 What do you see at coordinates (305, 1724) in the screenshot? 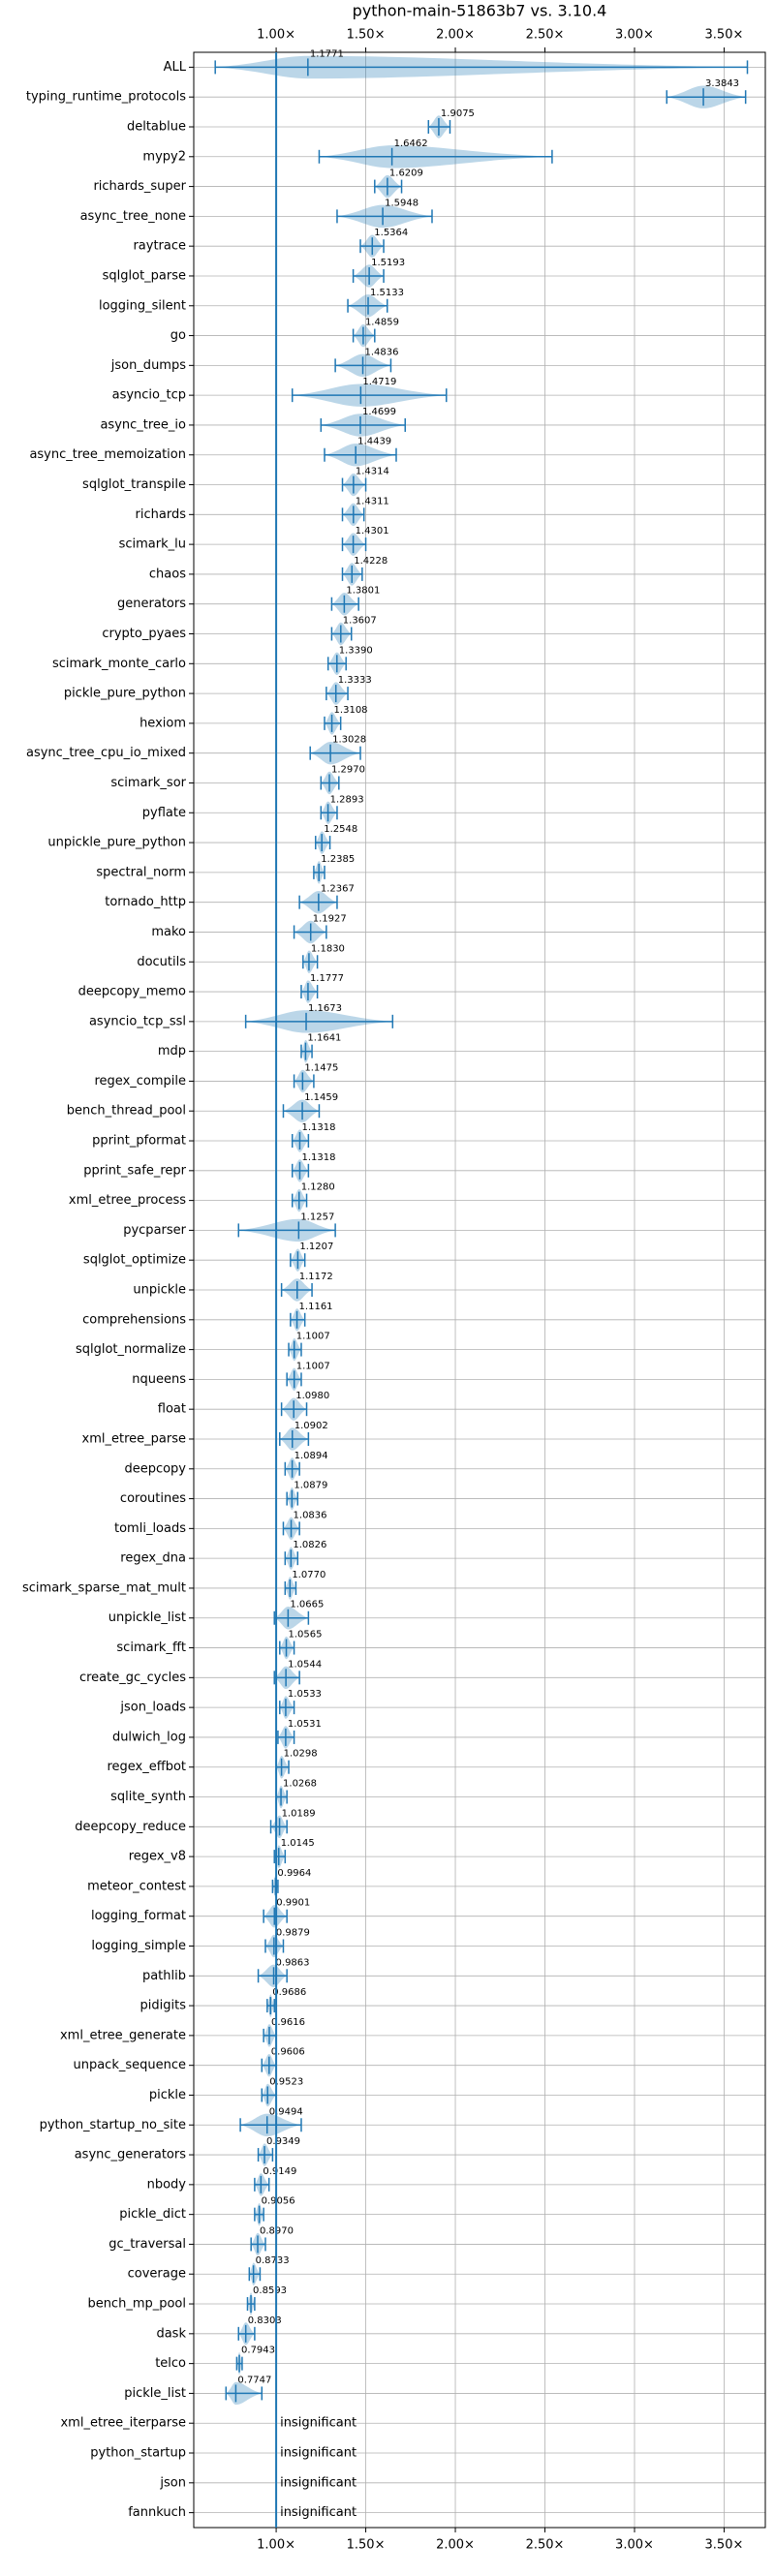
I see `value-label: 1.0531` at bounding box center [305, 1724].